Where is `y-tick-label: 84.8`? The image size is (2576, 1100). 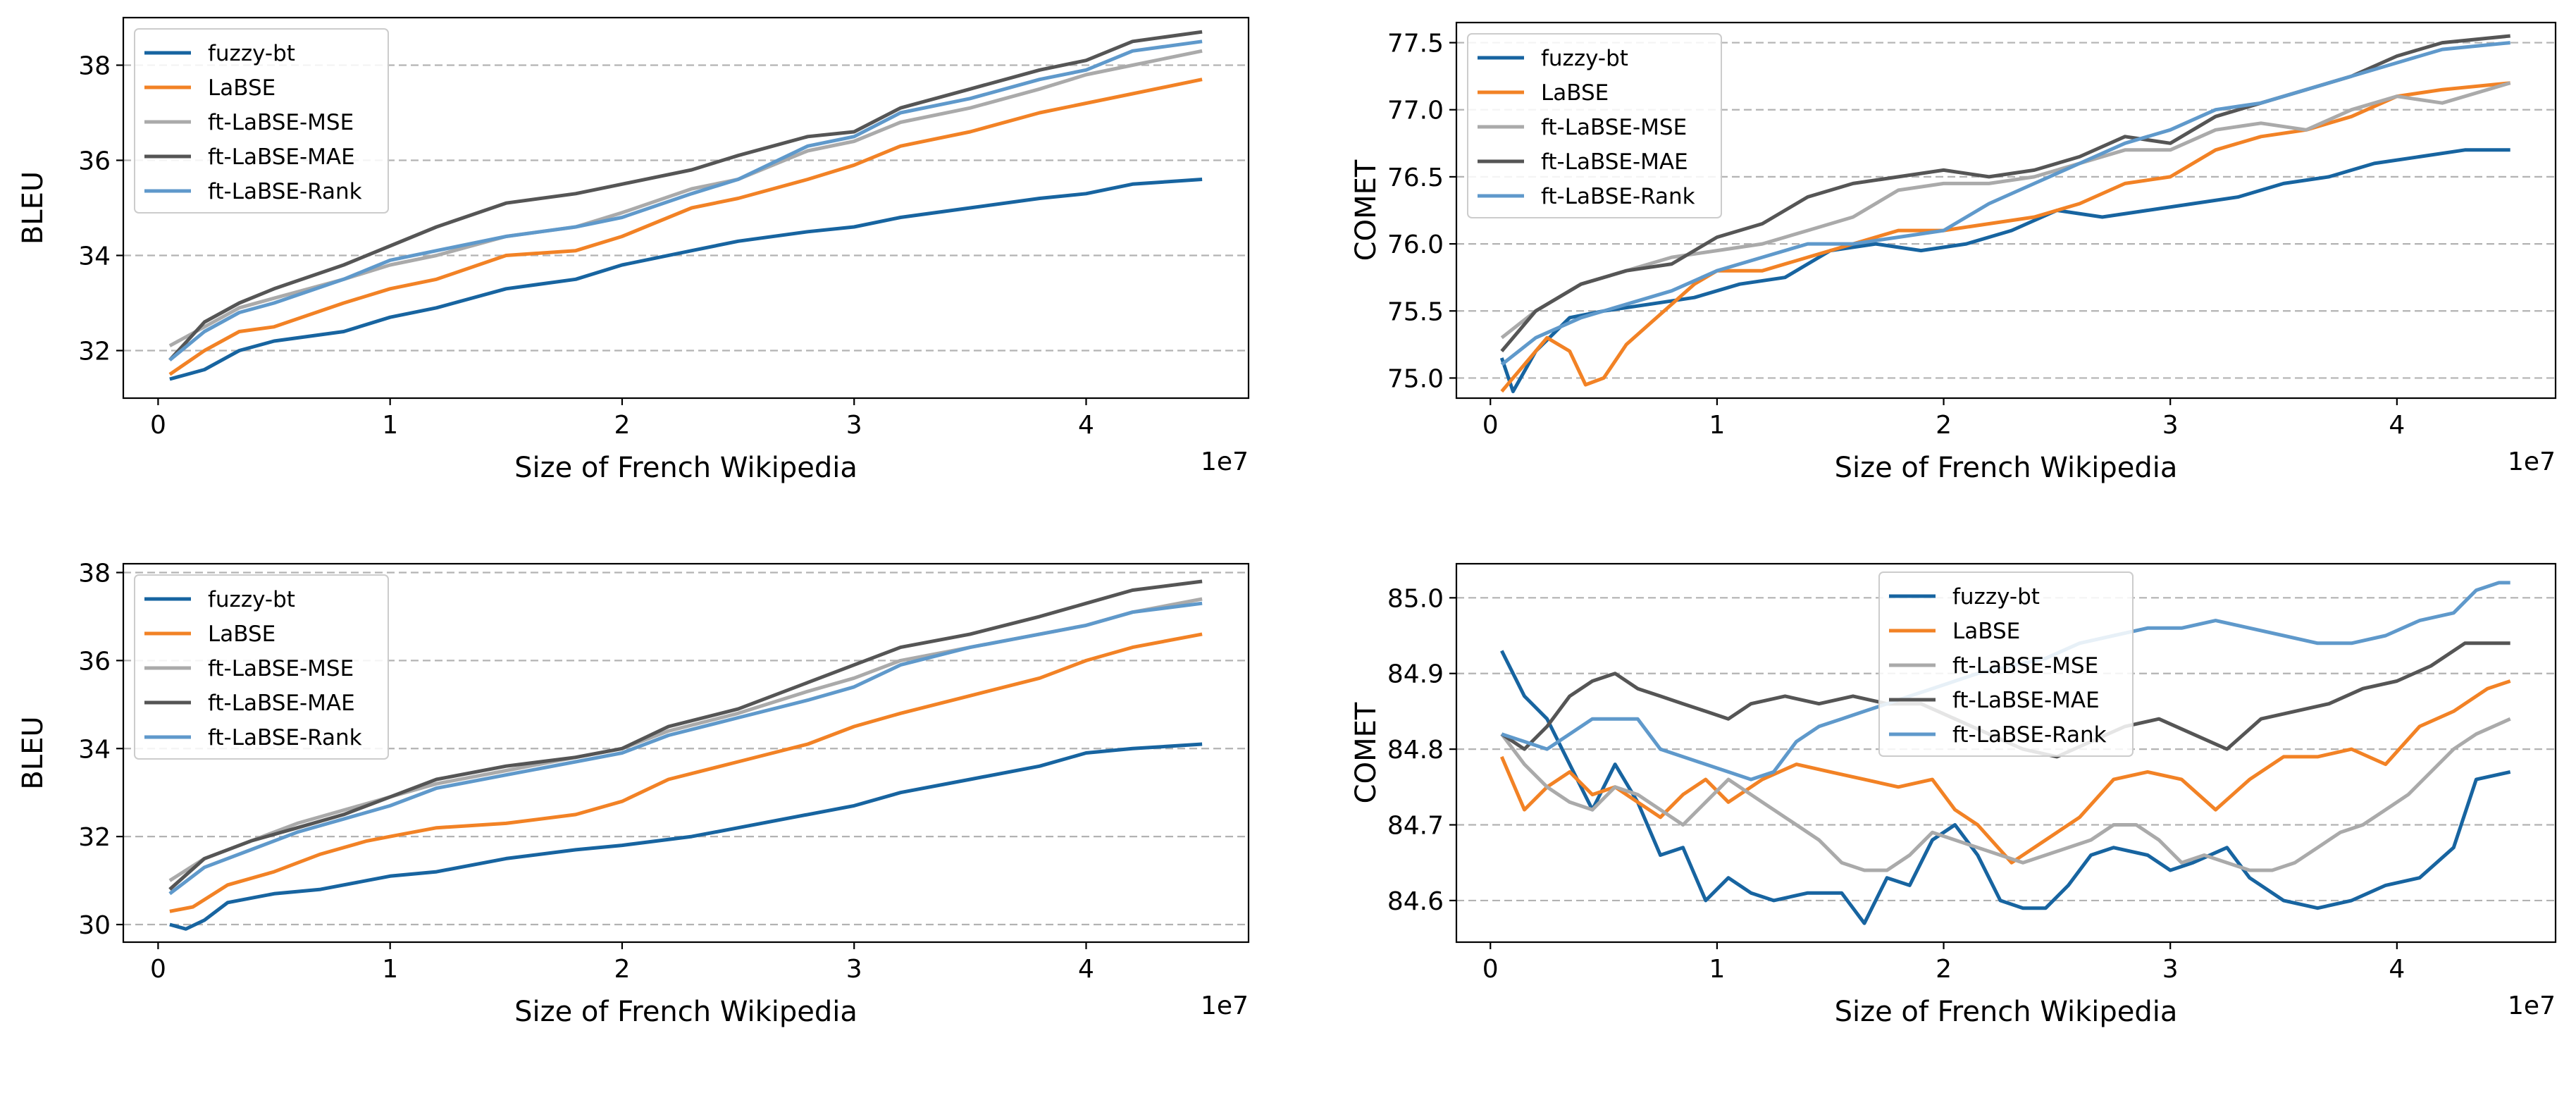 y-tick-label: 84.8 is located at coordinates (1415, 750).